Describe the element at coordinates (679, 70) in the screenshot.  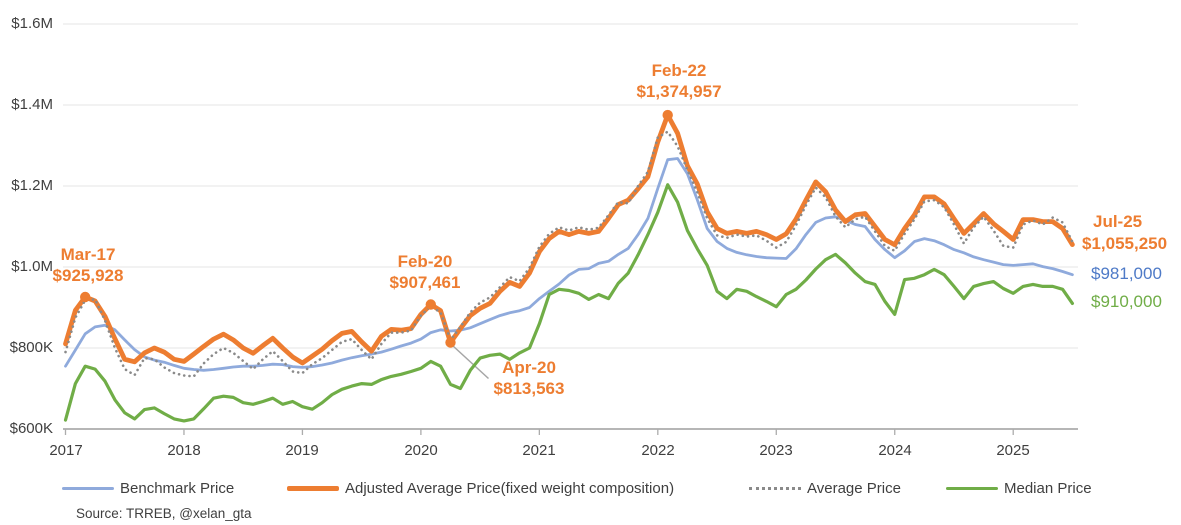
I see `annotation-date: Feb-22` at that location.